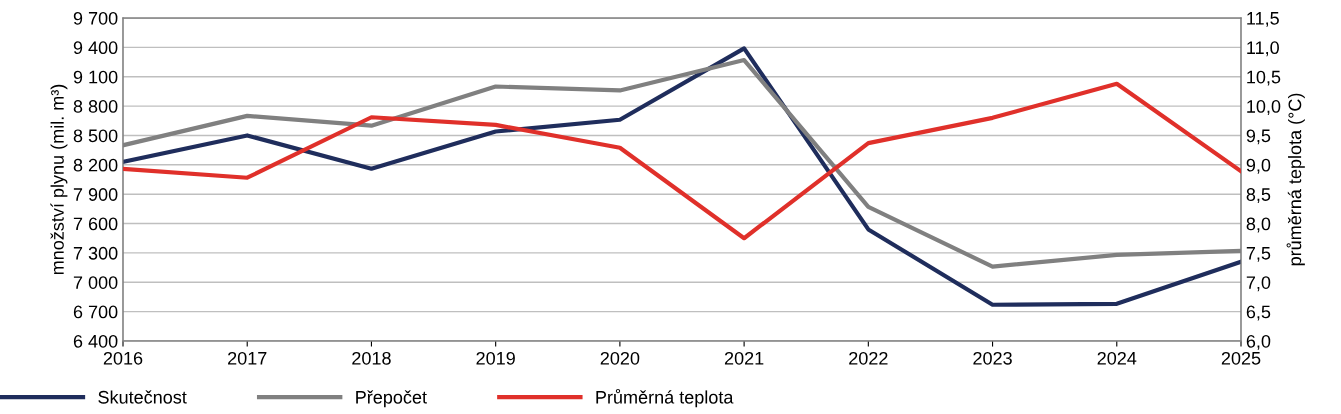 The image size is (1341, 414). Describe the element at coordinates (868, 358) in the screenshot. I see `x-tick-label: 2022` at that location.